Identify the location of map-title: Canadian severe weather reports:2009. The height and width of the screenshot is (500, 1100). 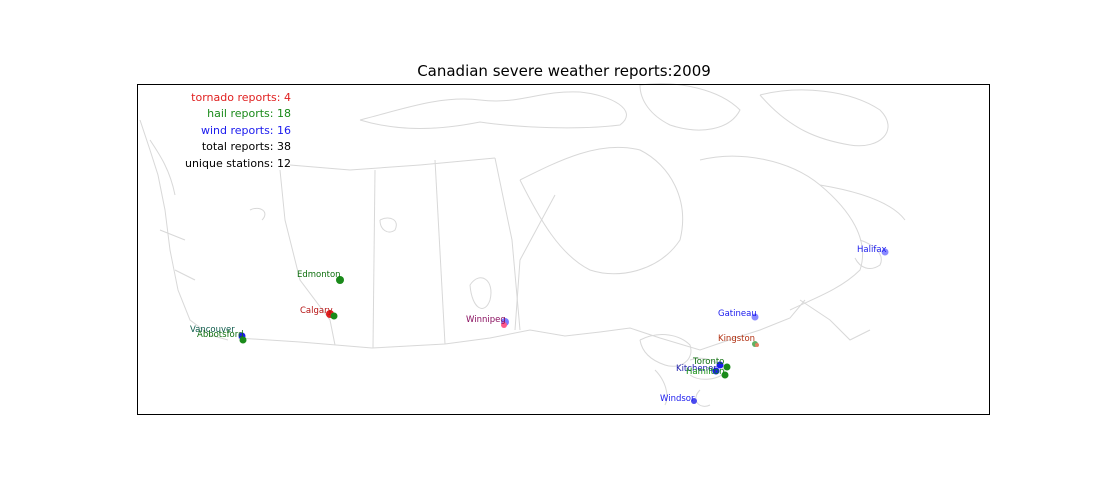
(564, 71).